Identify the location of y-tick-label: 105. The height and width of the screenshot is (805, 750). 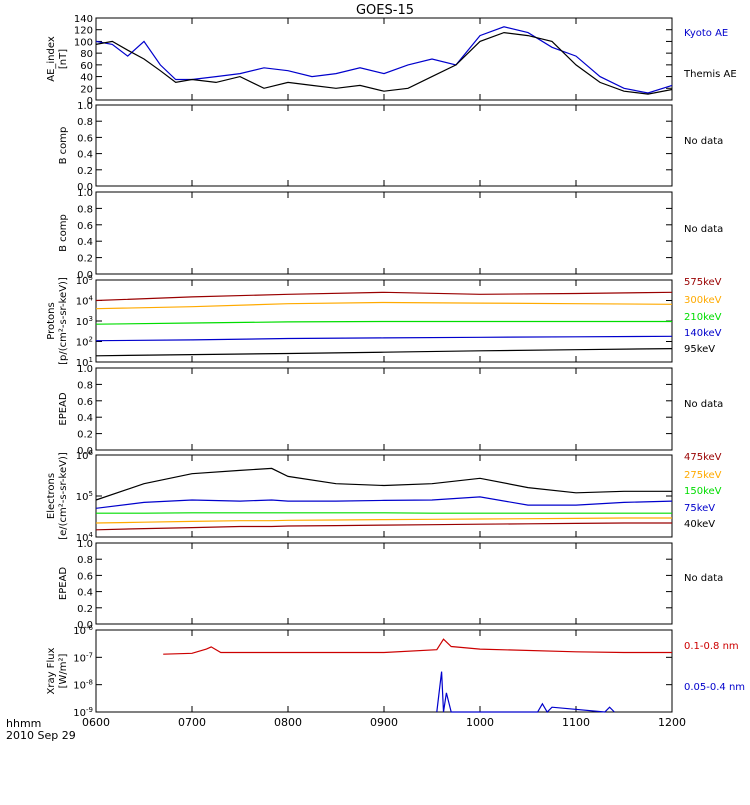
(84, 496).